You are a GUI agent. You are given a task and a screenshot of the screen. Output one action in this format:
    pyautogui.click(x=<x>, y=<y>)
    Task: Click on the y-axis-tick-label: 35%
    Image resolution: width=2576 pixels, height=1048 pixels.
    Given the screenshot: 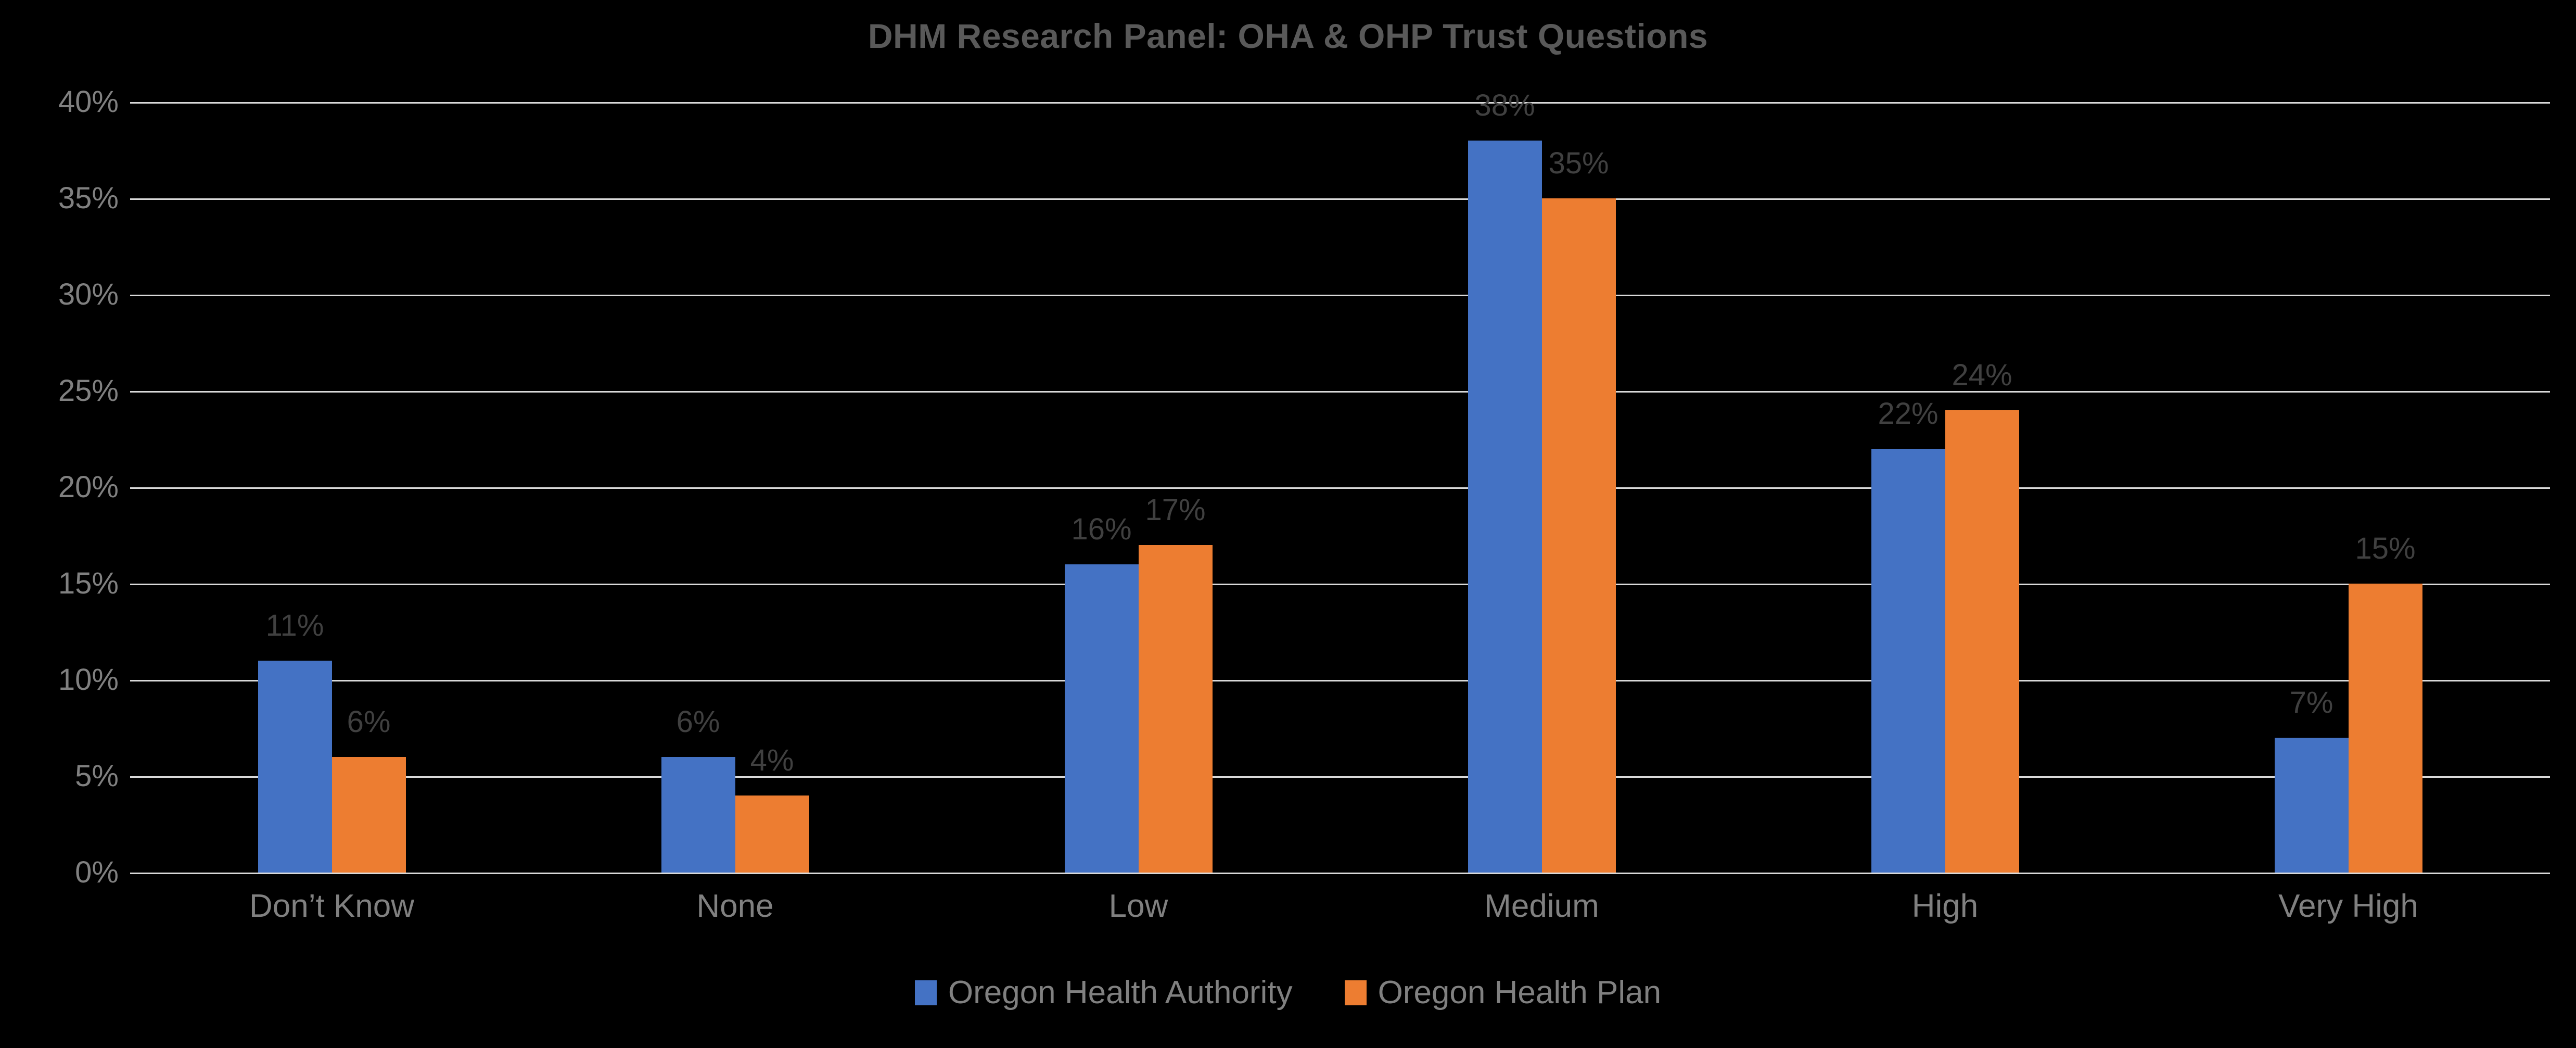 What is the action you would take?
    pyautogui.click(x=88, y=198)
    